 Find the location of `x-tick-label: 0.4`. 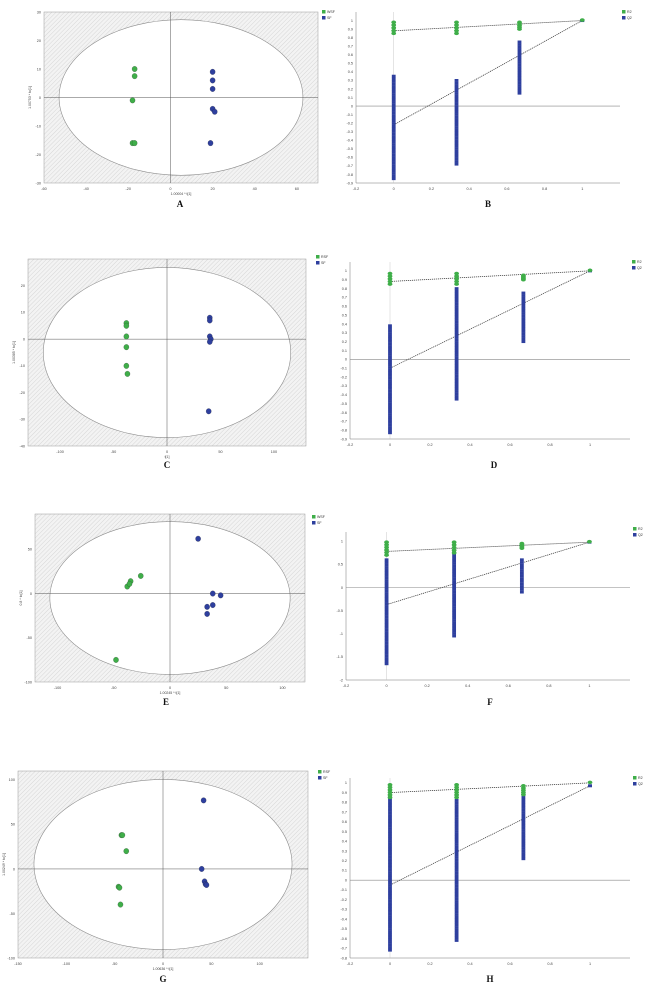

x-tick-label: 0.4 is located at coordinates (469, 445).